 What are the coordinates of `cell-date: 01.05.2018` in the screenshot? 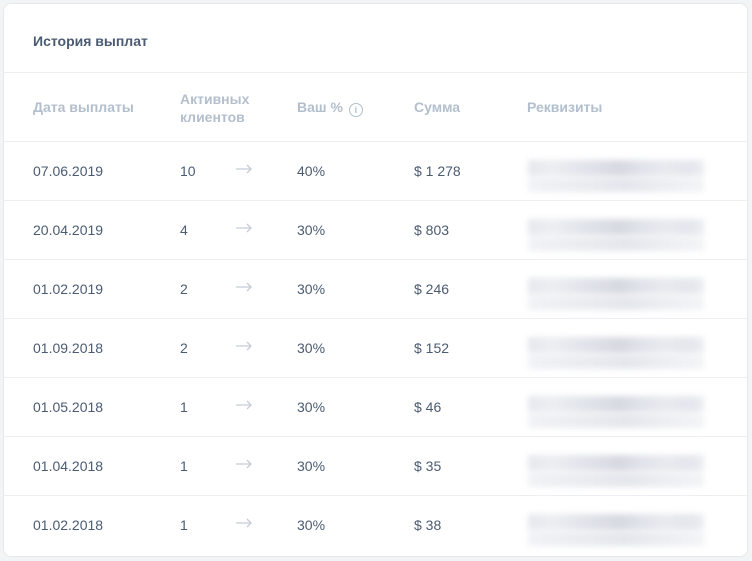 It's located at (68, 407).